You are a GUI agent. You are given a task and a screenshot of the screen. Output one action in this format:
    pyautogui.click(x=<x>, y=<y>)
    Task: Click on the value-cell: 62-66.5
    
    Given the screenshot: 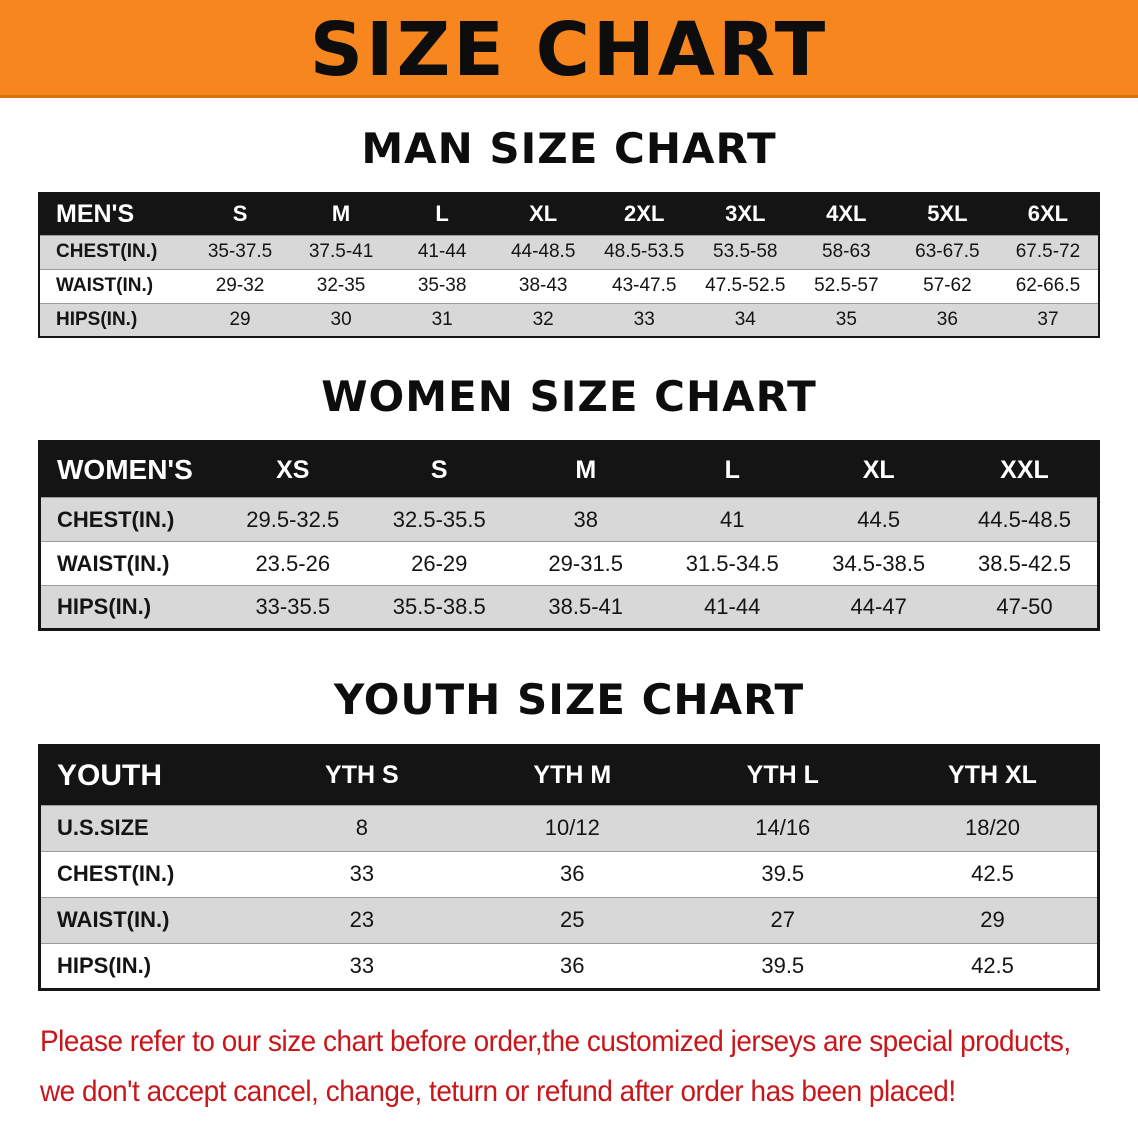 What is the action you would take?
    pyautogui.click(x=1048, y=286)
    